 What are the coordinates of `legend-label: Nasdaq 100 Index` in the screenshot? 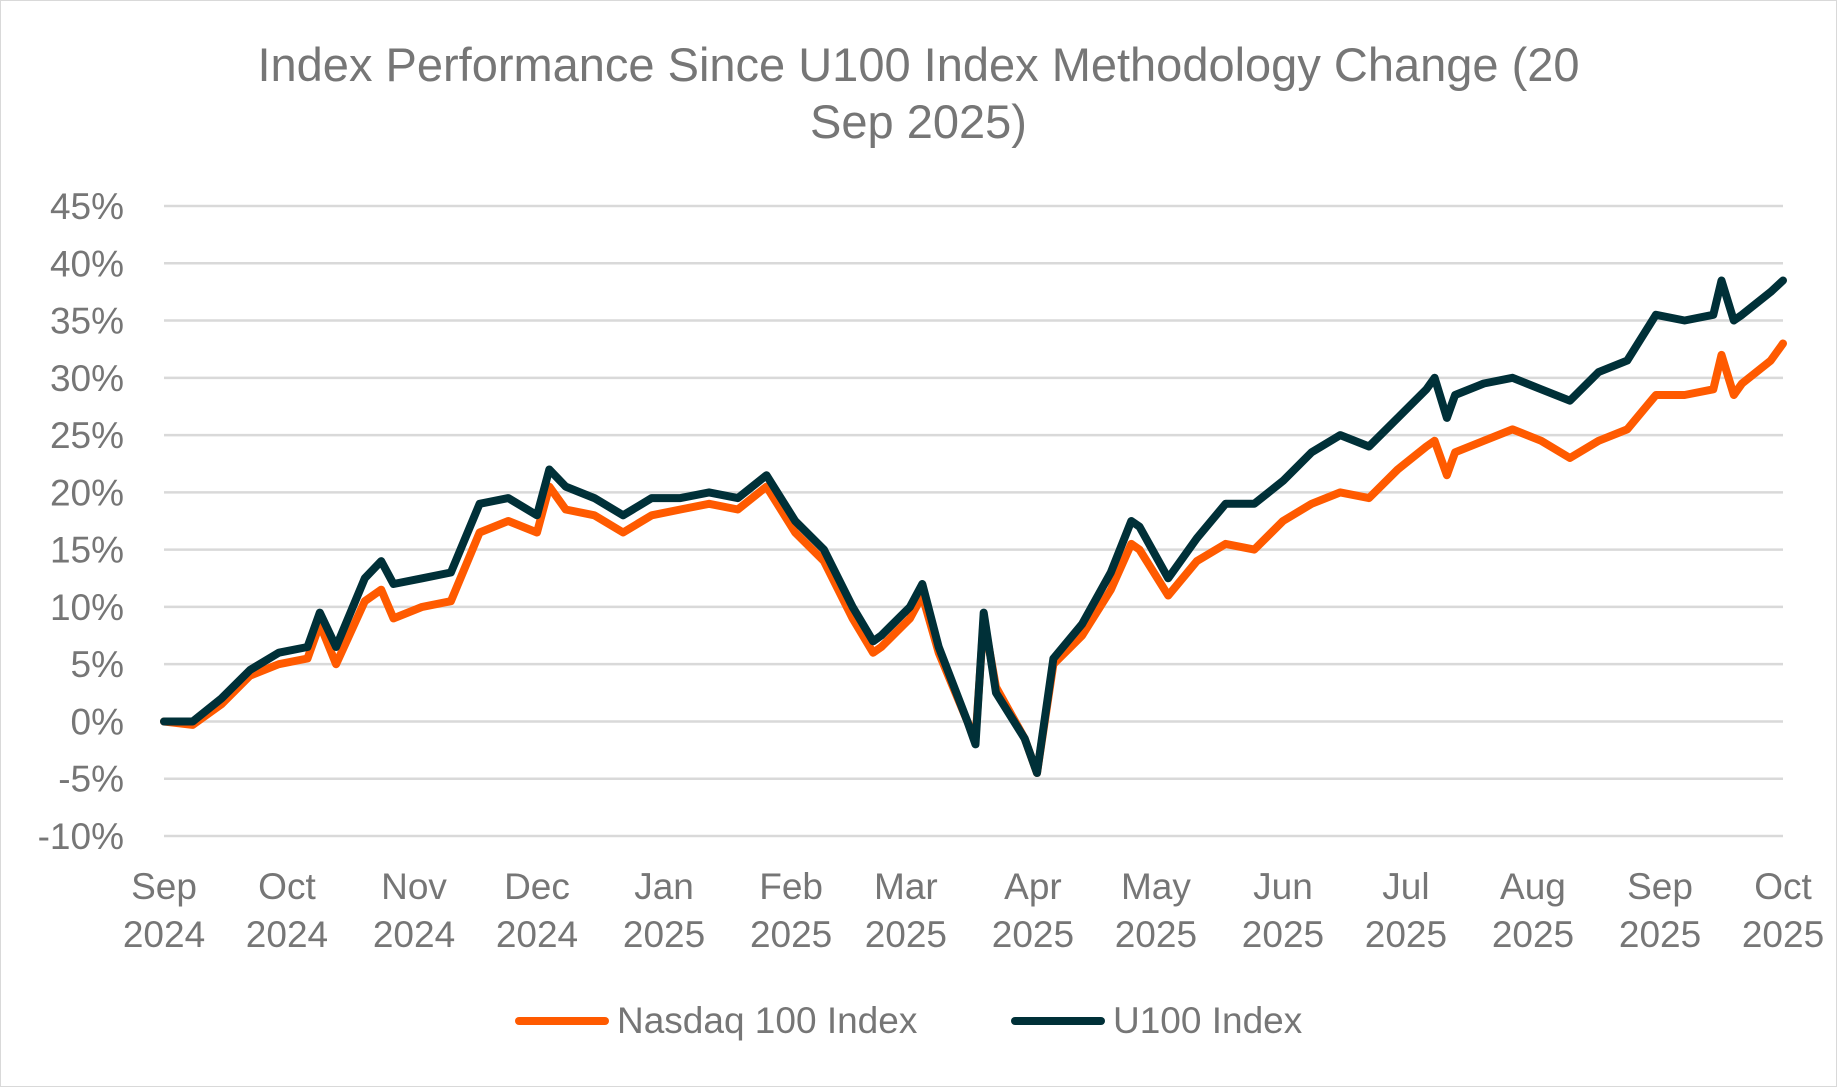 It's located at (767, 1020).